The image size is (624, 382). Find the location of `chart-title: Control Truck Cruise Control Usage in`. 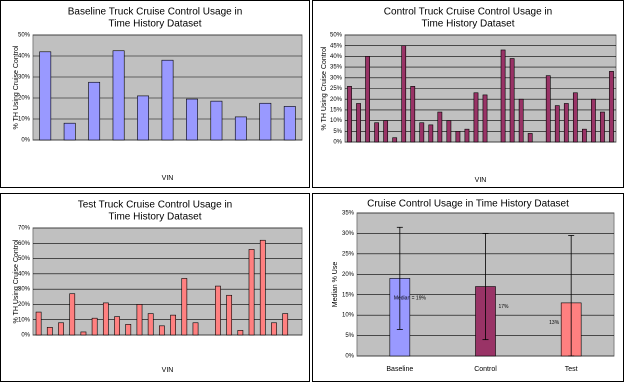

chart-title: Control Truck Cruise Control Usage in is located at coordinates (468, 12).